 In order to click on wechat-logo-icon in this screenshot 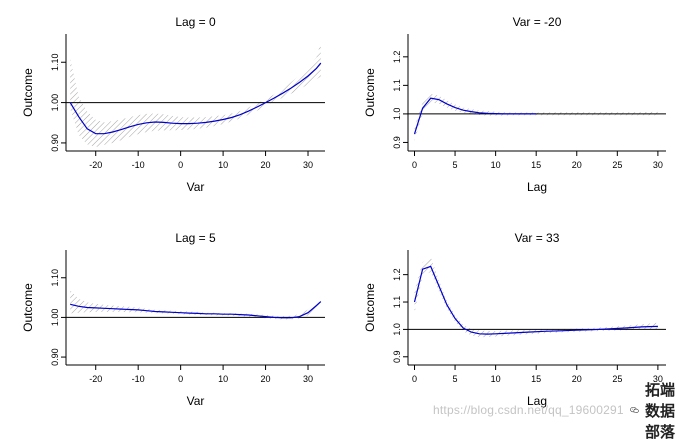, I will do `click(634, 409)`.